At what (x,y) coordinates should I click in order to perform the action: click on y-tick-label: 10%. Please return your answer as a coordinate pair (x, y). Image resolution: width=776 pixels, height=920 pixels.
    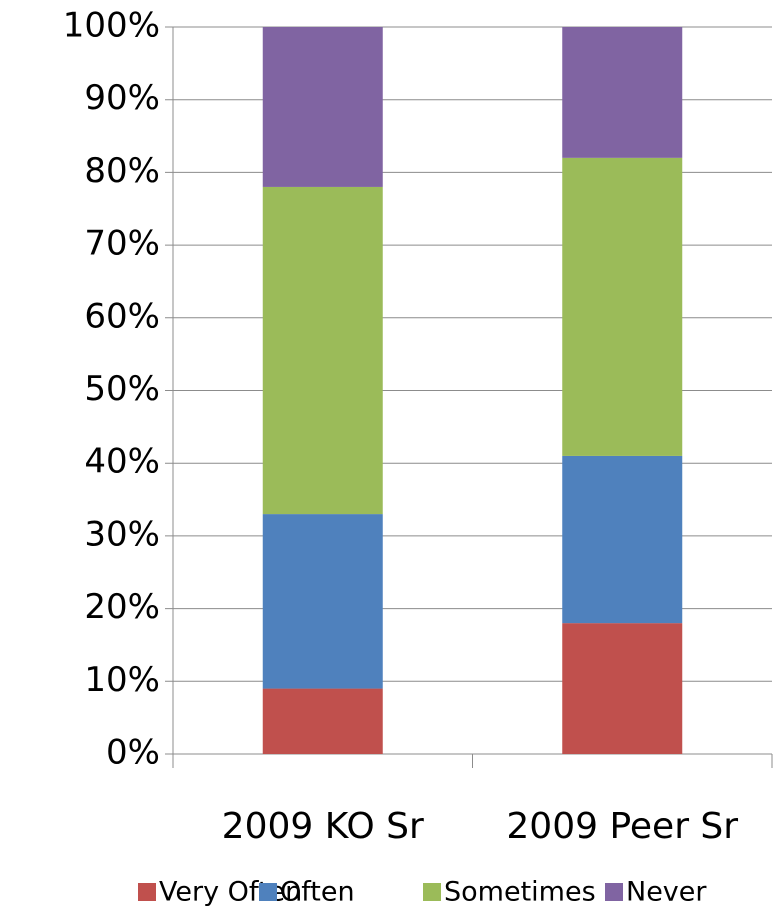
    Looking at the image, I should click on (122, 680).